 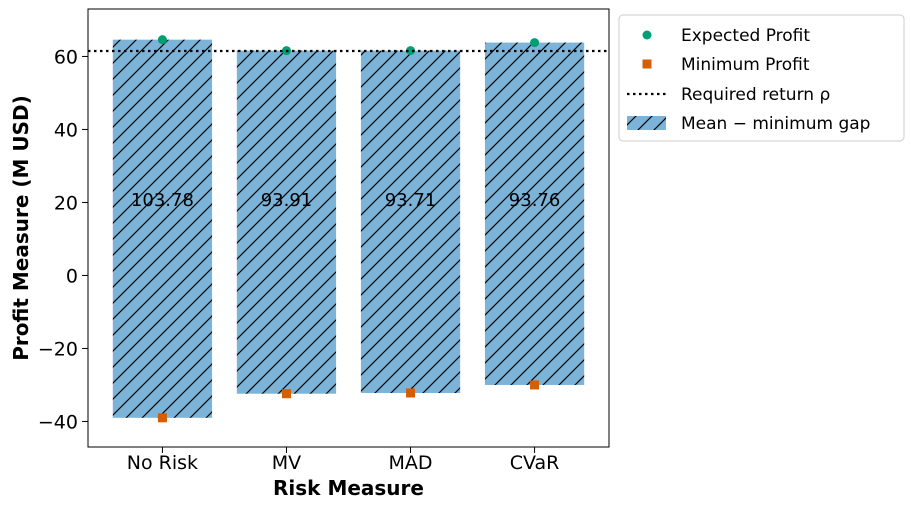 What do you see at coordinates (286, 463) in the screenshot?
I see `x-tick-label: MV` at bounding box center [286, 463].